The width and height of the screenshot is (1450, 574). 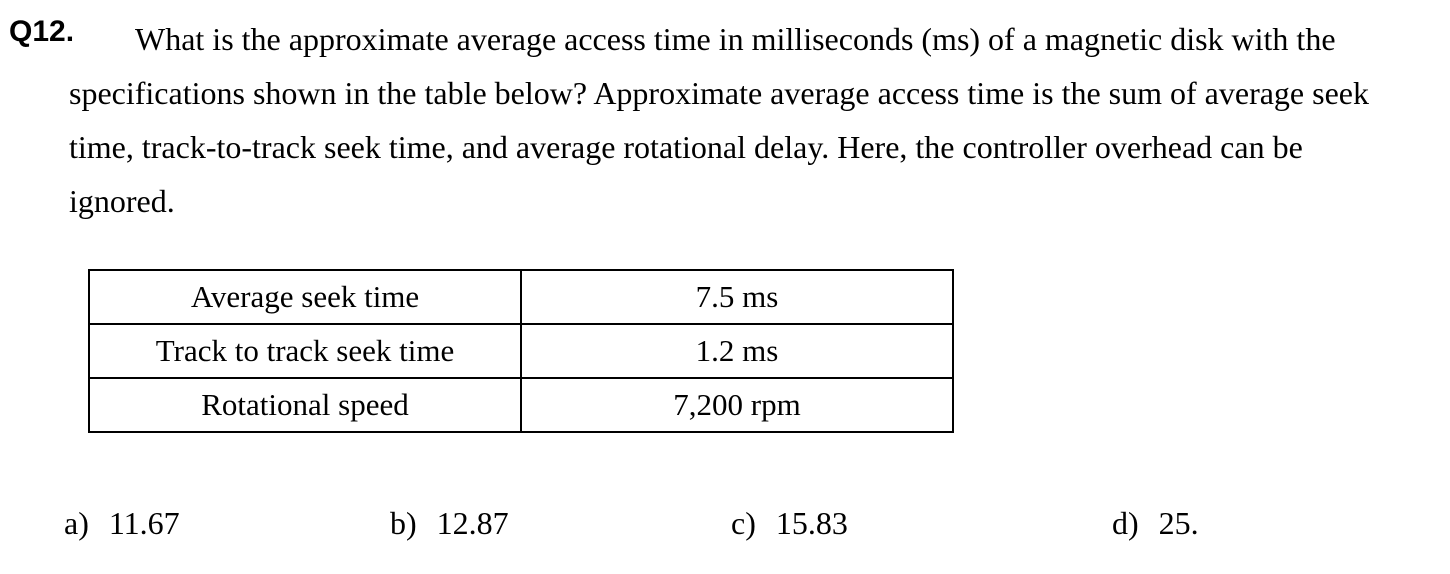 What do you see at coordinates (305, 405) in the screenshot?
I see `spec-label: Rotational speed` at bounding box center [305, 405].